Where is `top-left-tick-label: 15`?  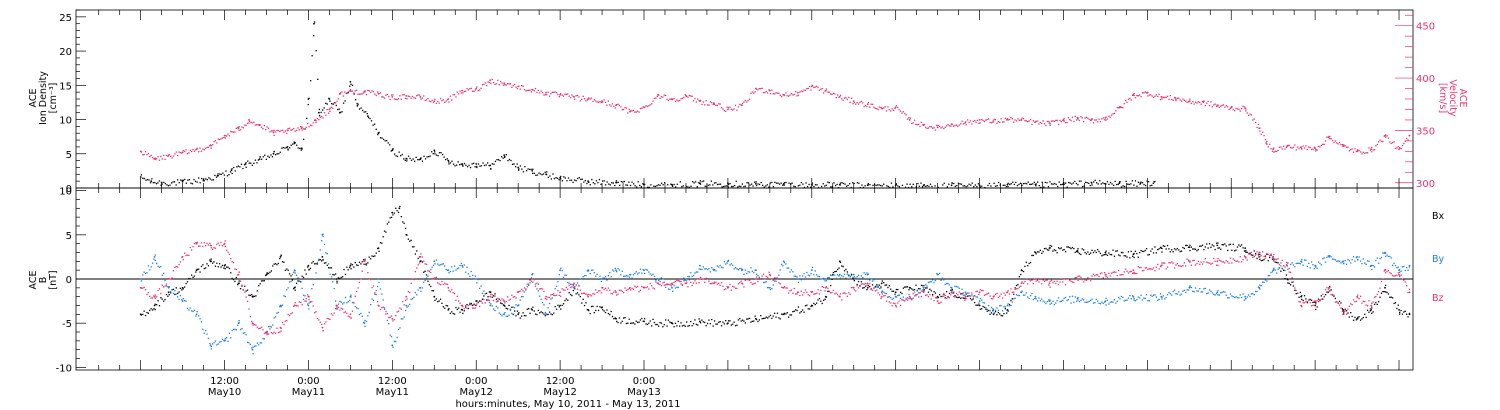
top-left-tick-label: 15 is located at coordinates (65, 86).